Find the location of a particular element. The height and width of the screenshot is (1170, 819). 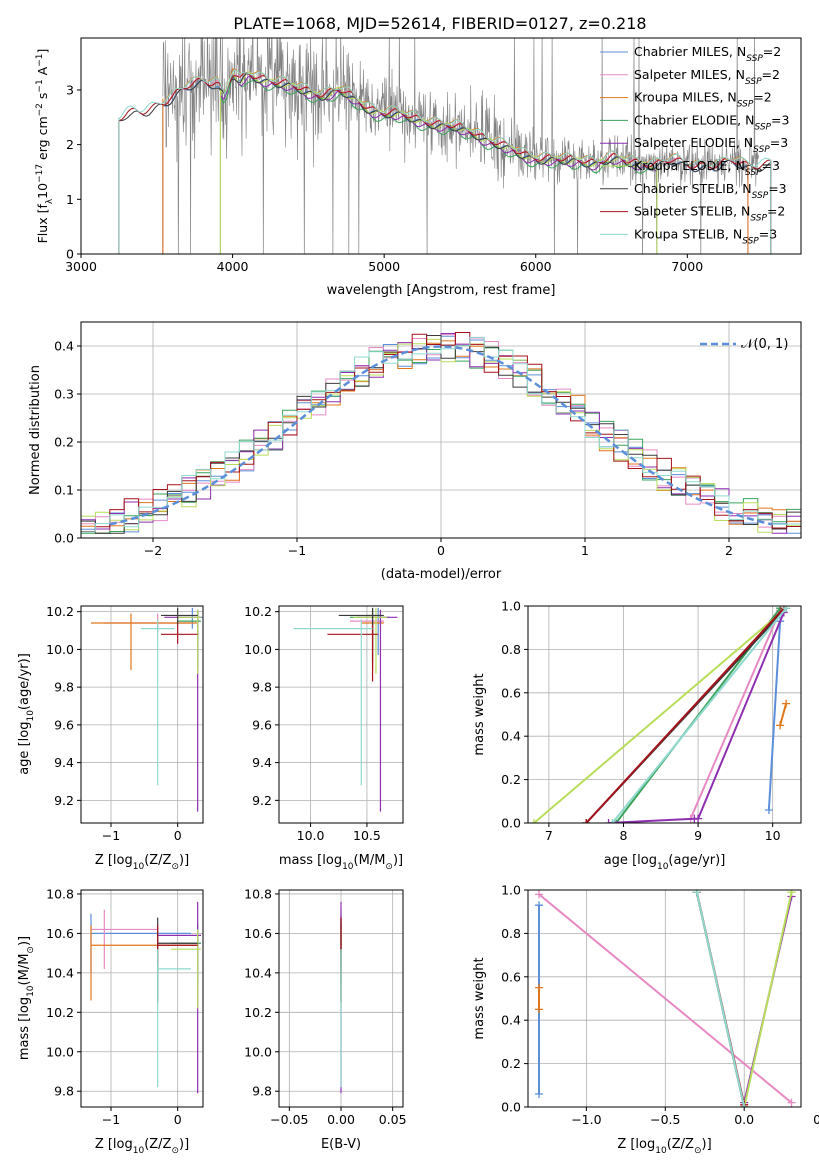

x-tick-label: 10.5 is located at coordinates (367, 835).